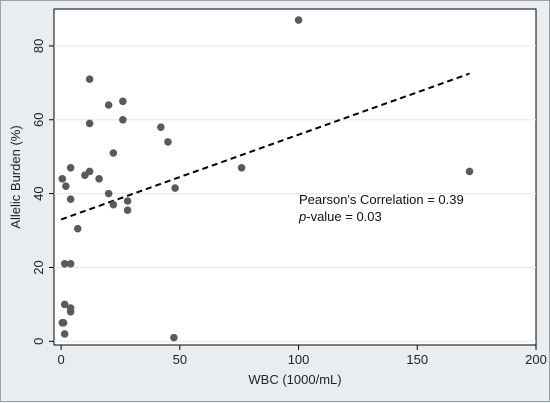  What do you see at coordinates (294, 379) in the screenshot?
I see `x-axis-title: WBC (1000/mL)` at bounding box center [294, 379].